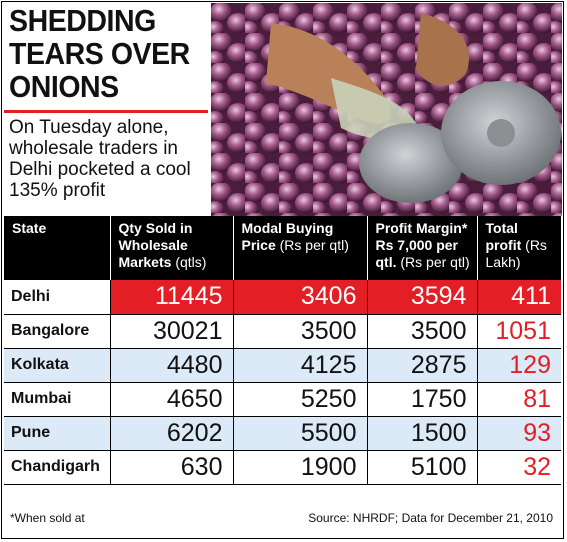 The height and width of the screenshot is (542, 567). What do you see at coordinates (171, 433) in the screenshot?
I see `cell-qty: 6202` at bounding box center [171, 433].